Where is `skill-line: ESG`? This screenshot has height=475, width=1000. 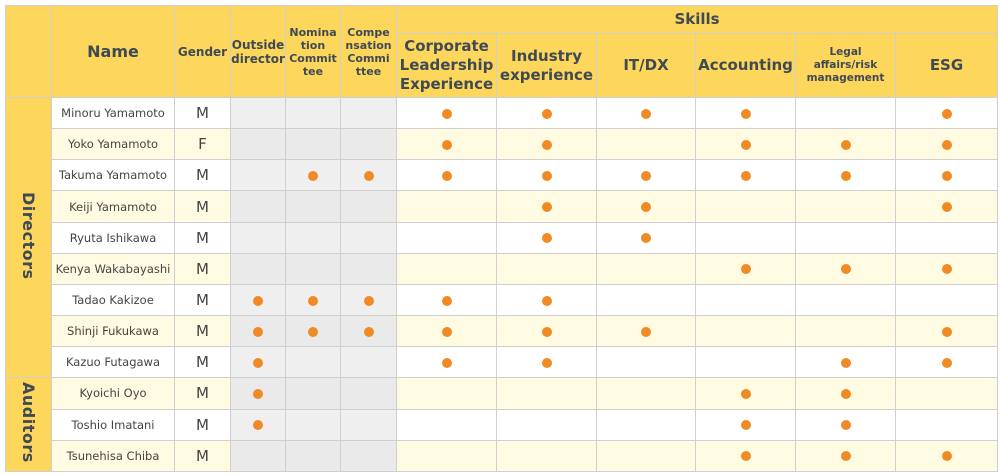 skill-line: ESG is located at coordinates (946, 65).